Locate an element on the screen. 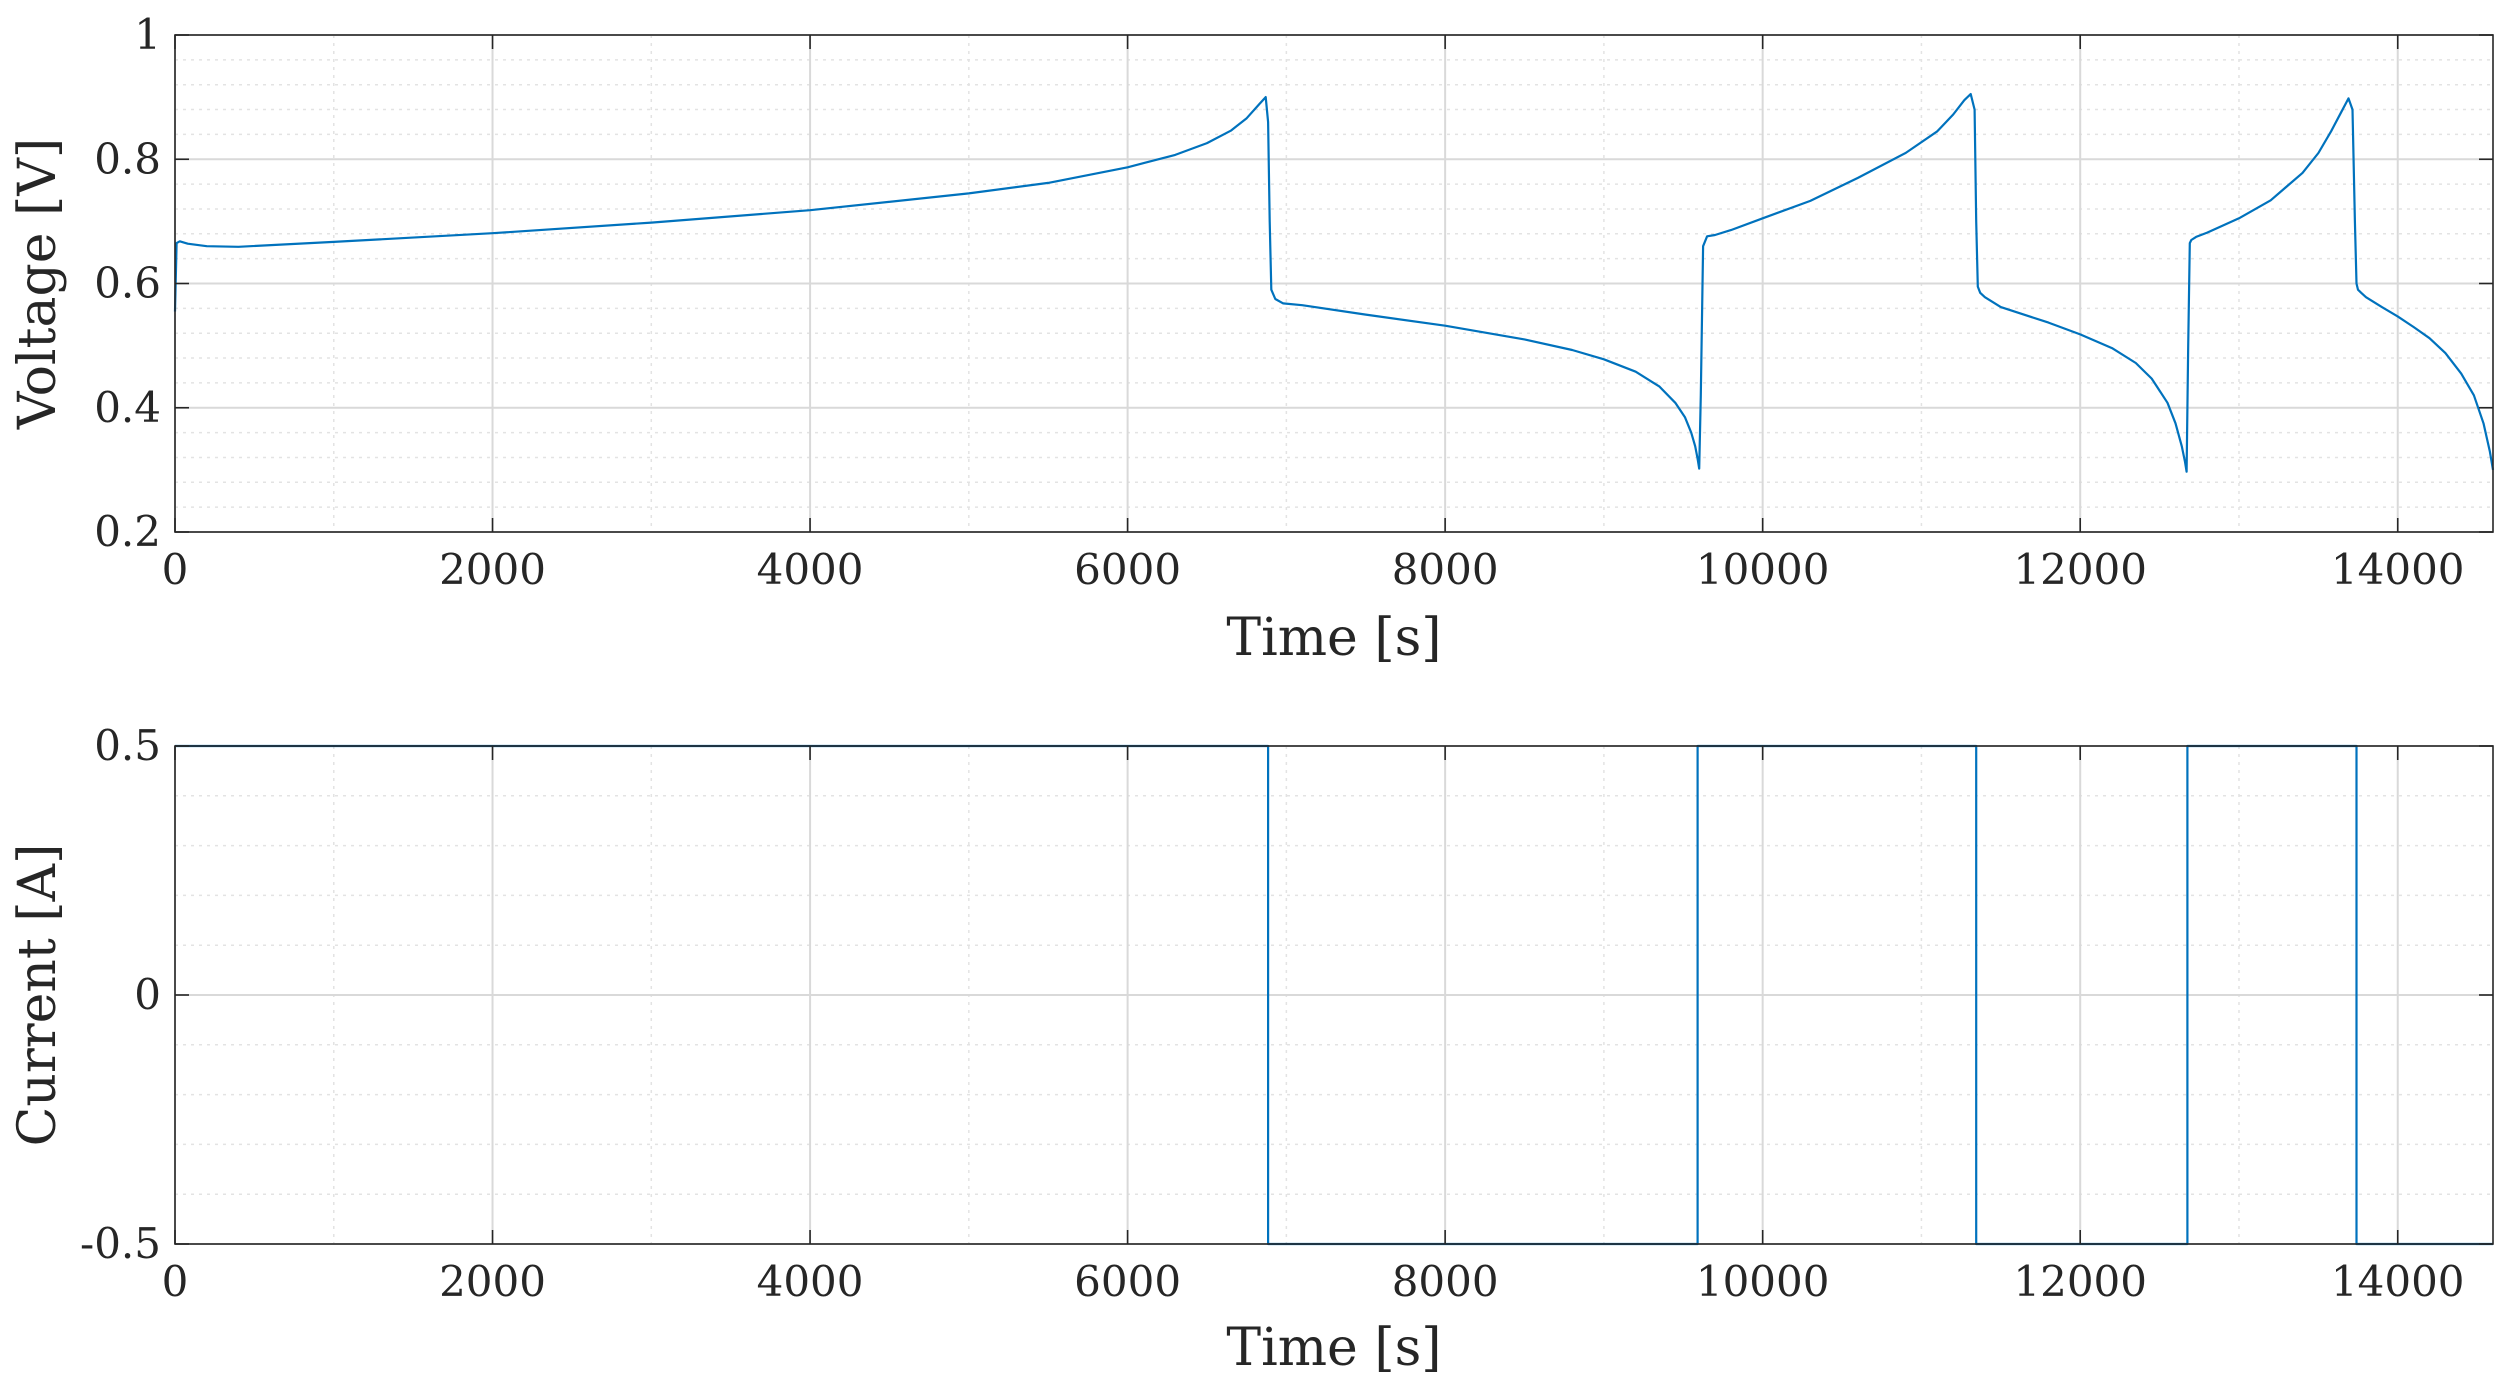 This screenshot has width=2503, height=1384. current-x-tick-label: 8000 is located at coordinates (1445, 1281).